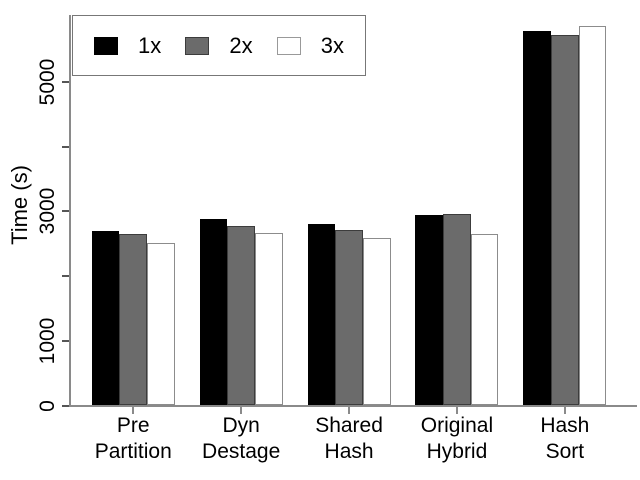 The width and height of the screenshot is (640, 480). What do you see at coordinates (321, 315) in the screenshot?
I see `bar-1x-shared-hash` at bounding box center [321, 315].